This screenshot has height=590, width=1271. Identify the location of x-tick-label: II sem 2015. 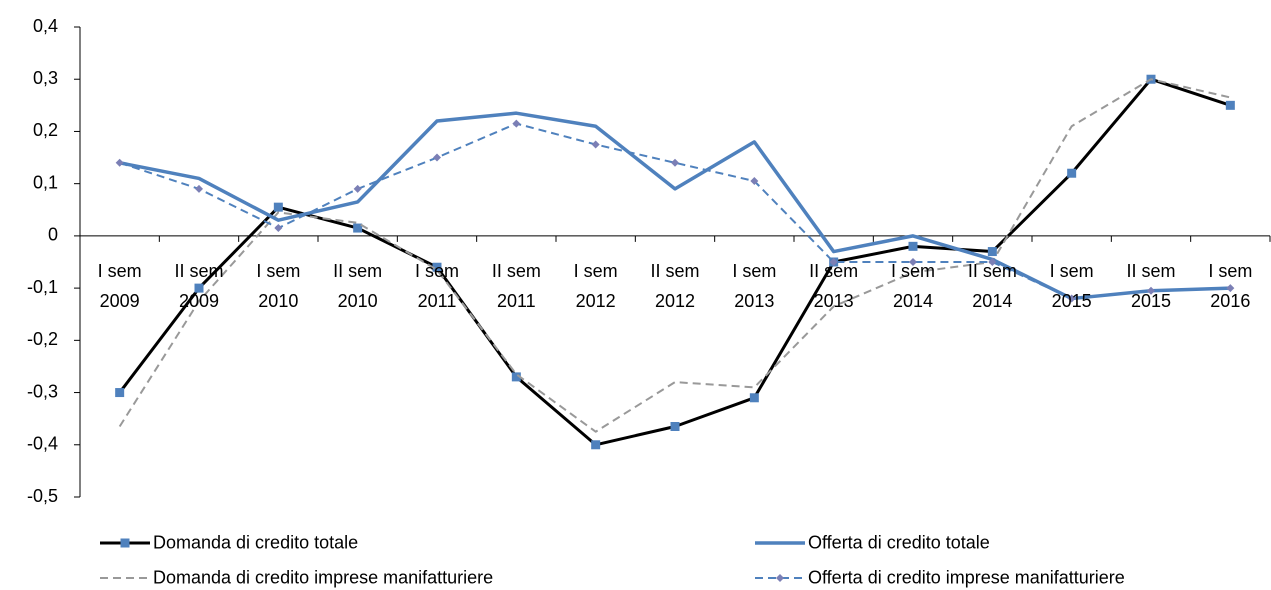
(1151, 285).